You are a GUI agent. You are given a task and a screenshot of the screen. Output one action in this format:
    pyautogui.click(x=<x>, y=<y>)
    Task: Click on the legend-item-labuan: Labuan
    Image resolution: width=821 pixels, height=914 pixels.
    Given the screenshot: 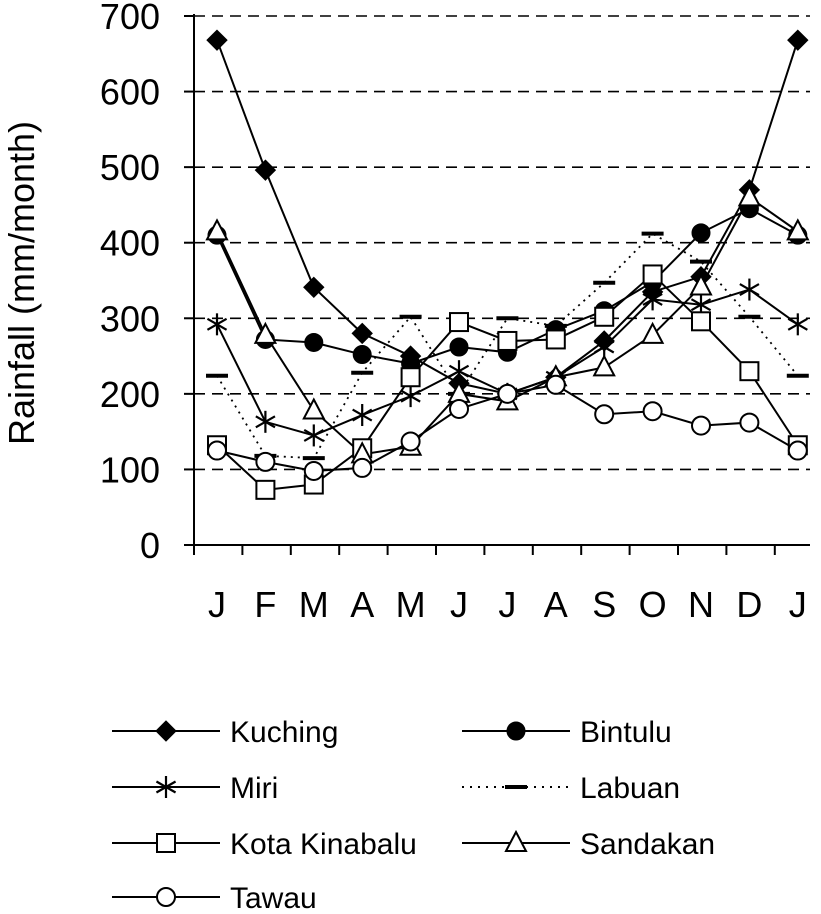 What is the action you would take?
    pyautogui.click(x=571, y=788)
    